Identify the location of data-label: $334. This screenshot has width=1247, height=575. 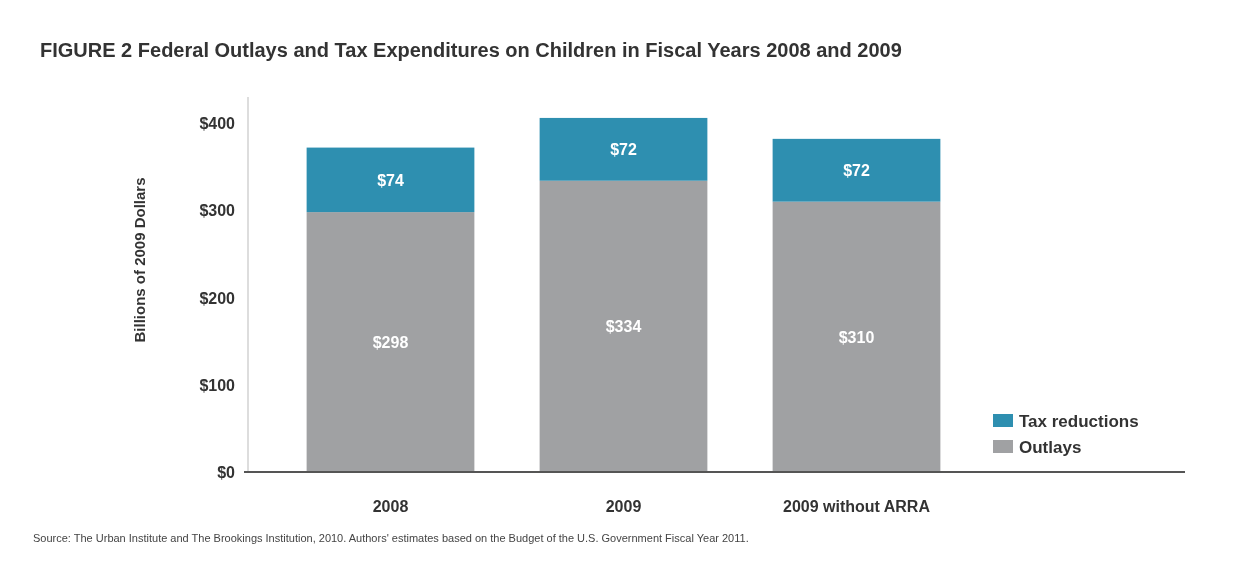
(623, 327).